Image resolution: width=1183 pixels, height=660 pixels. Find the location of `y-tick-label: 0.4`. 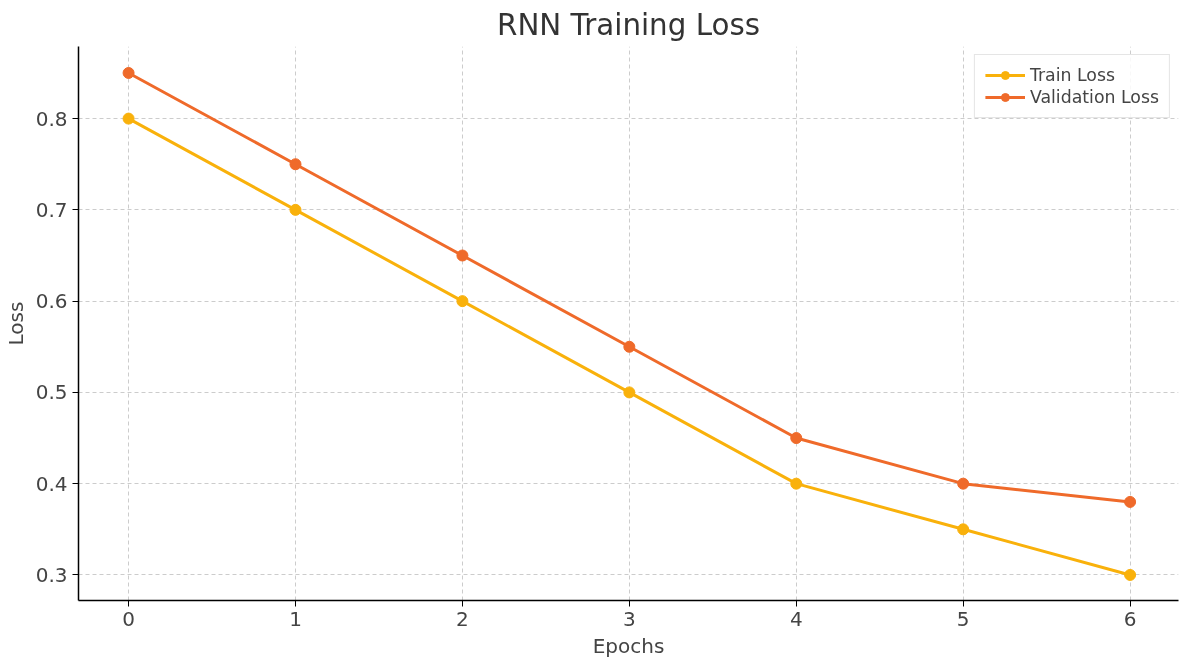

y-tick-label: 0.4 is located at coordinates (51, 483).